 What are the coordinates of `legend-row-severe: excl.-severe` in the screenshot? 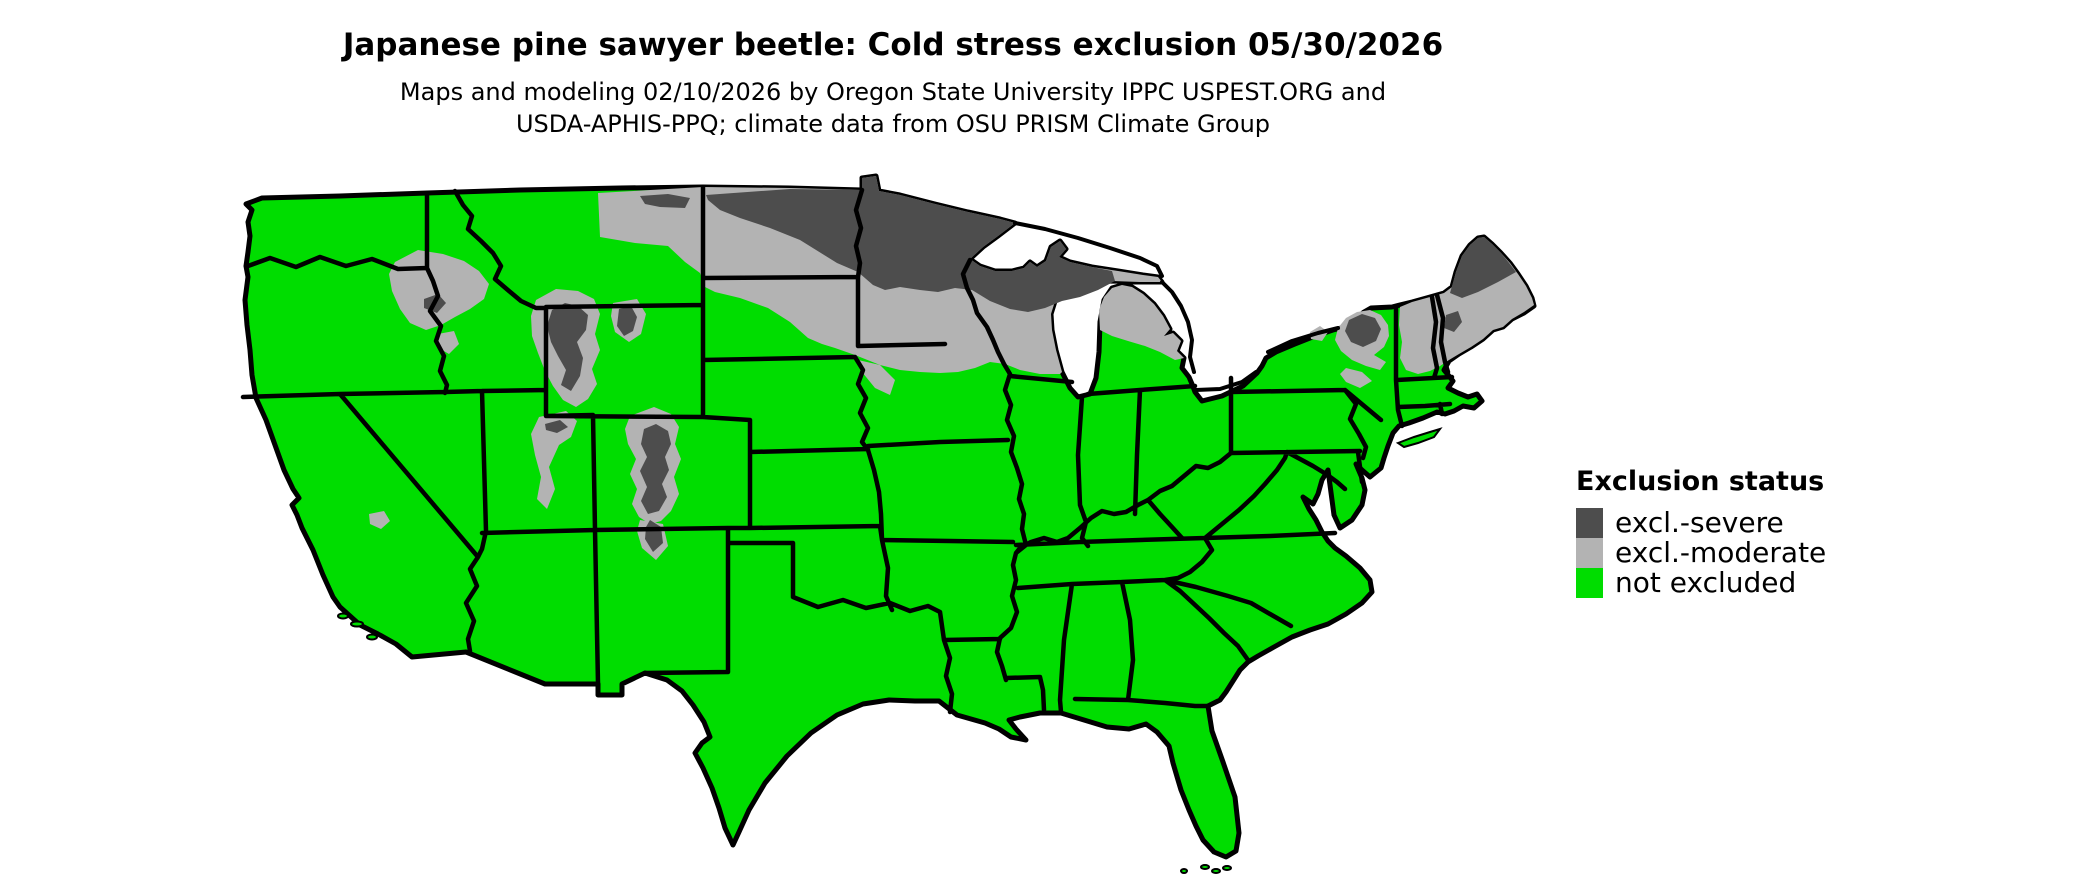 It's located at (1701, 523).